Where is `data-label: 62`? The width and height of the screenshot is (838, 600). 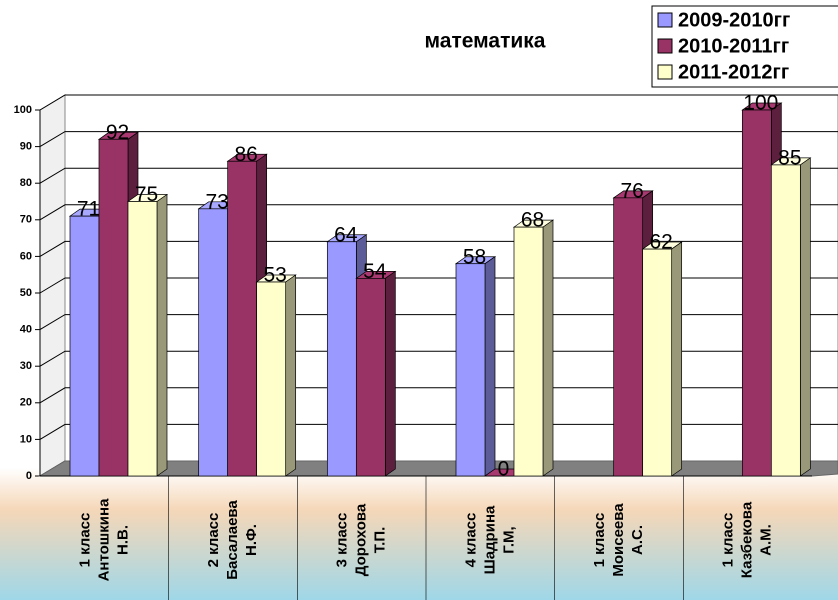
data-label: 62 is located at coordinates (660, 242).